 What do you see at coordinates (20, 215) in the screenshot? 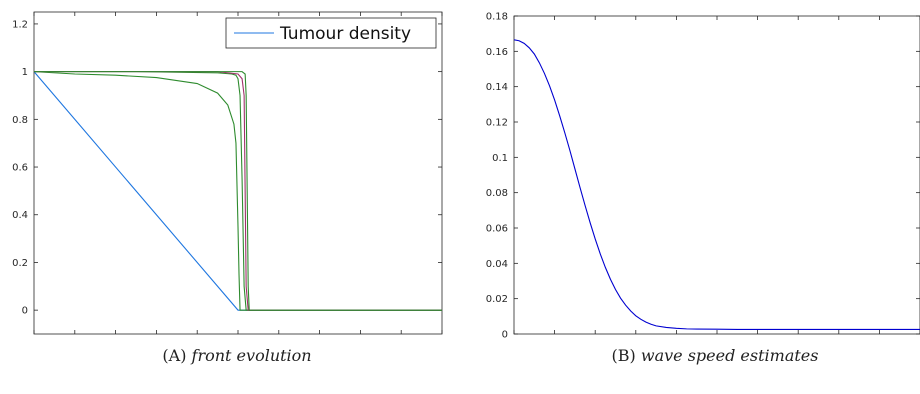
I see `chart-a-y-tick-label: 0.4` at bounding box center [20, 215].